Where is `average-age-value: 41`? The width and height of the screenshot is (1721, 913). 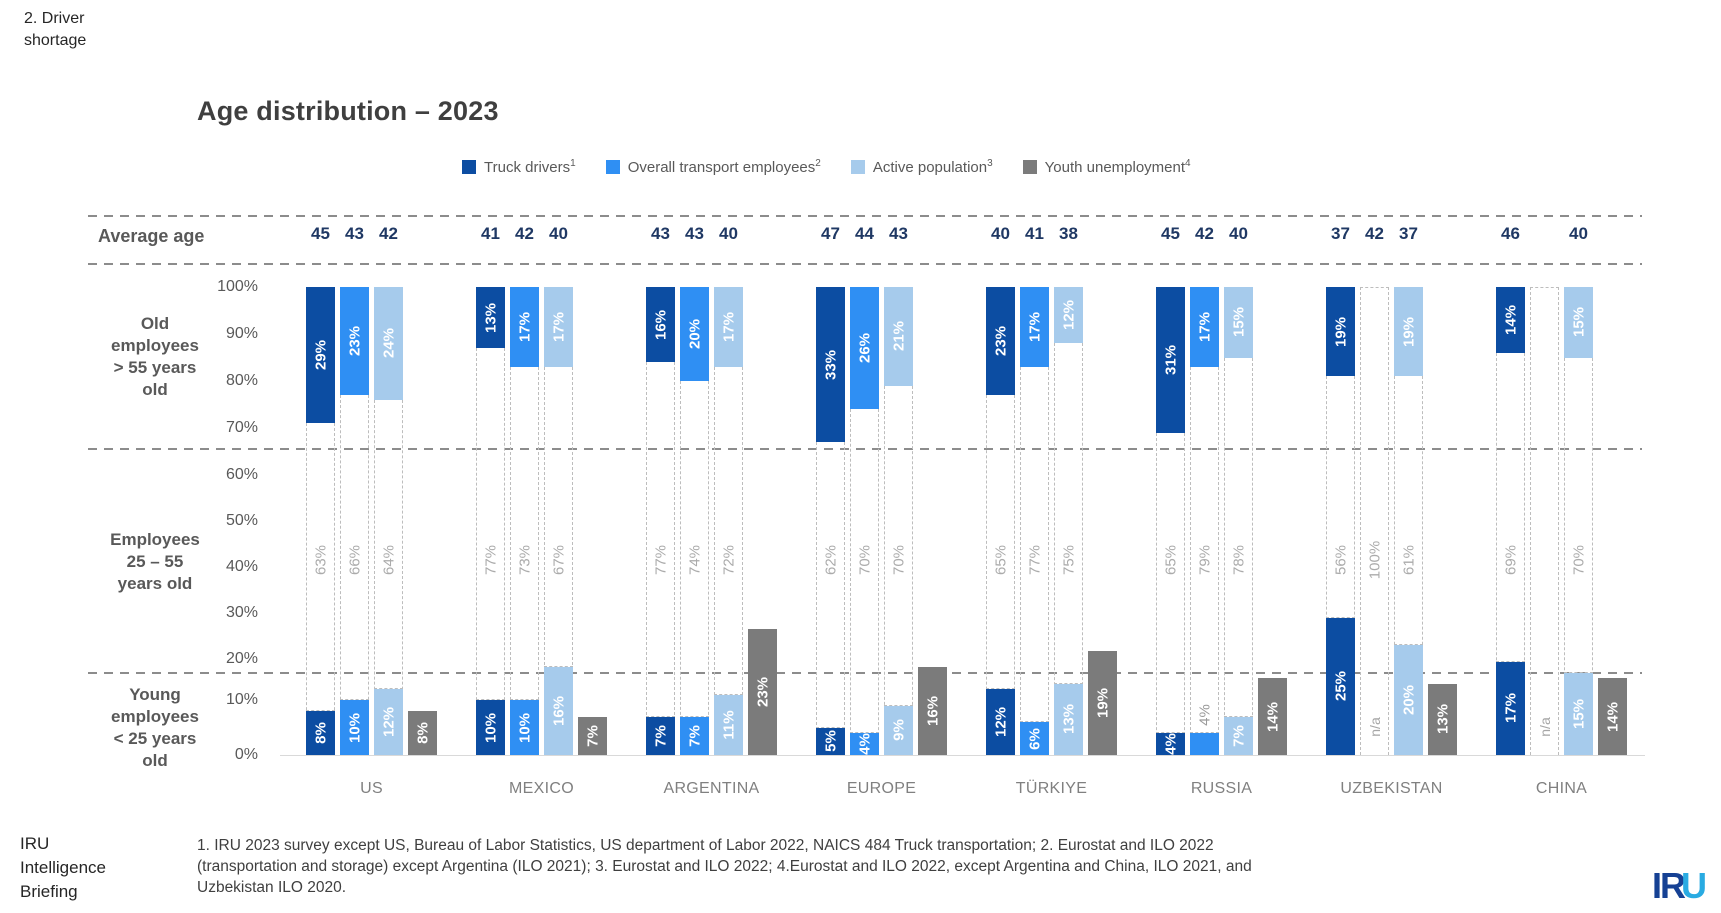 average-age-value: 41 is located at coordinates (1034, 233).